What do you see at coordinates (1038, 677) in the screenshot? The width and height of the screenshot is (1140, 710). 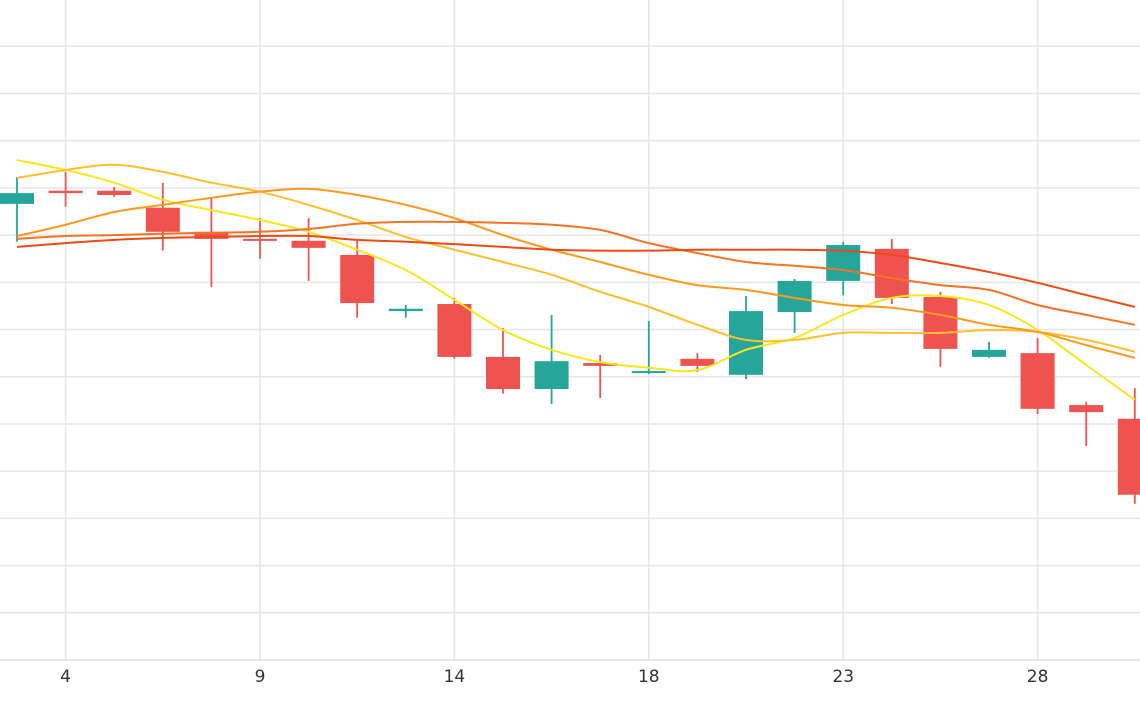 I see `x-tick-label: 28` at bounding box center [1038, 677].